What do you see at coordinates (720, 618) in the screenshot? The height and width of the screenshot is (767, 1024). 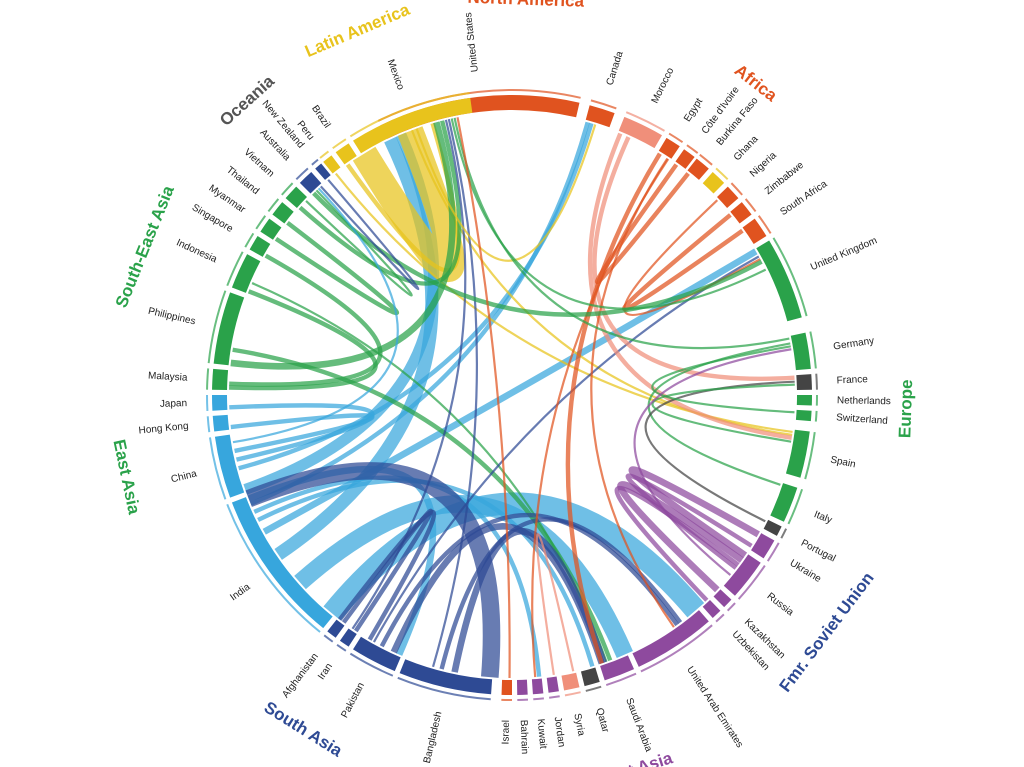 I see `country-tick-band-uzbekistan` at bounding box center [720, 618].